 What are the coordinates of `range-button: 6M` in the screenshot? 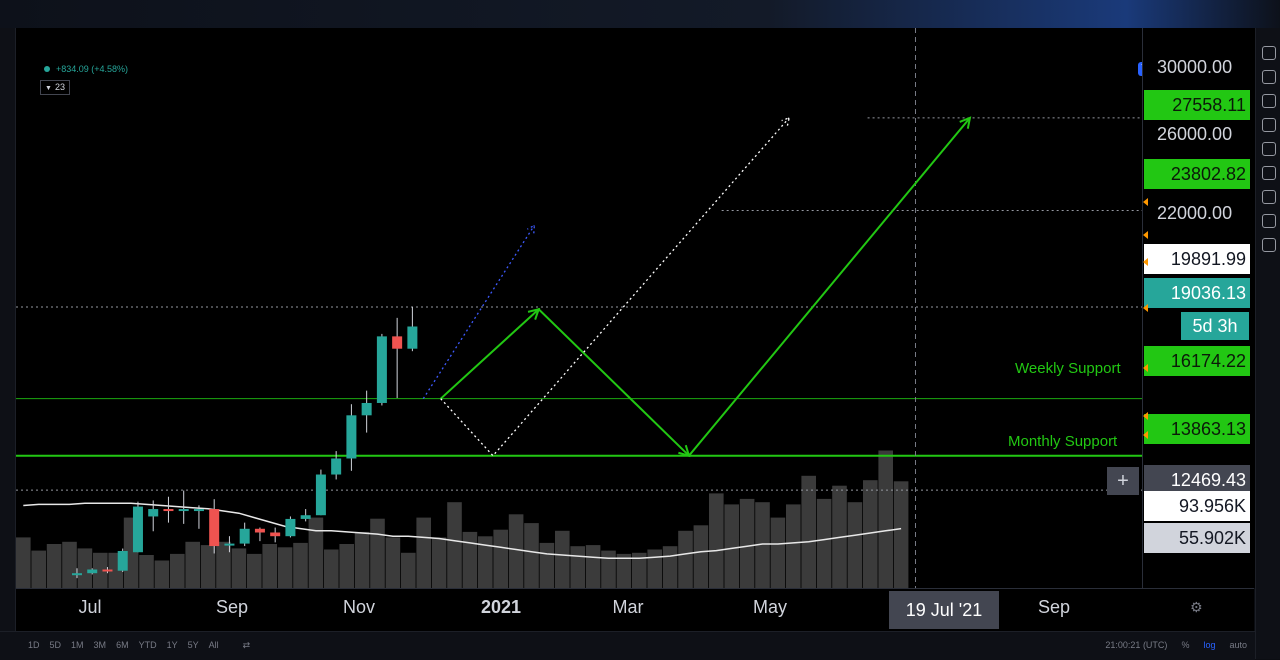 It's located at (122, 645).